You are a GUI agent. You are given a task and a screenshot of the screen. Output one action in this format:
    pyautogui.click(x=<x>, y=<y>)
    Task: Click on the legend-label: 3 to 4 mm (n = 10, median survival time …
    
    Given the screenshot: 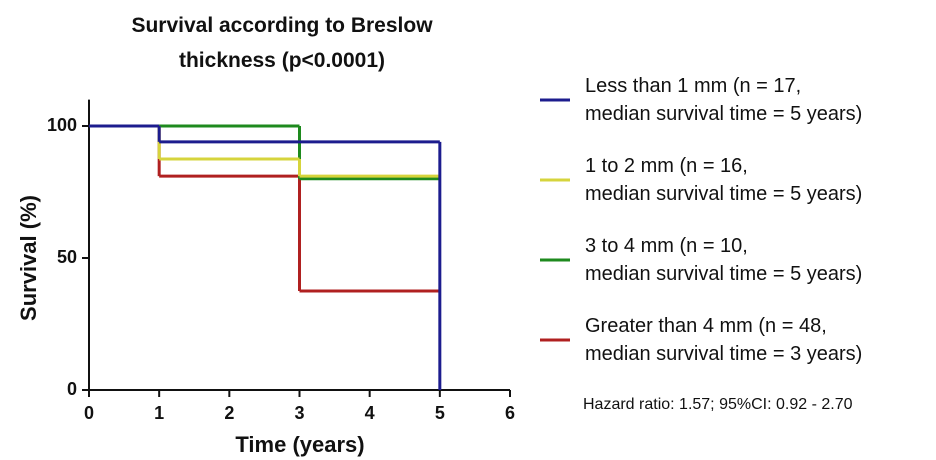 What is the action you would take?
    pyautogui.click(x=724, y=260)
    